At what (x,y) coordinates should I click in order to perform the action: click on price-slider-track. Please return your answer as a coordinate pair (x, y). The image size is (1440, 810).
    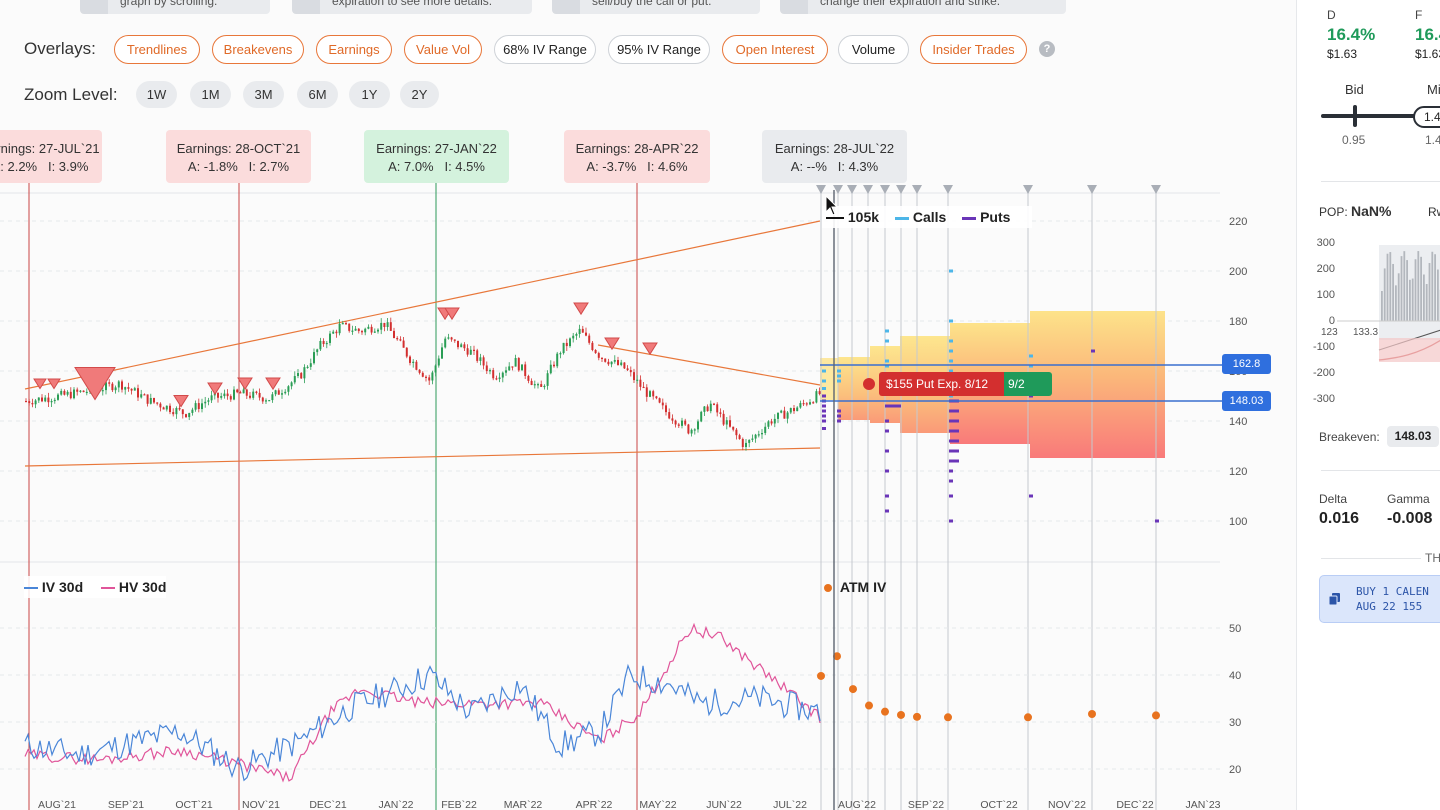
    Looking at the image, I should click on (1380, 116).